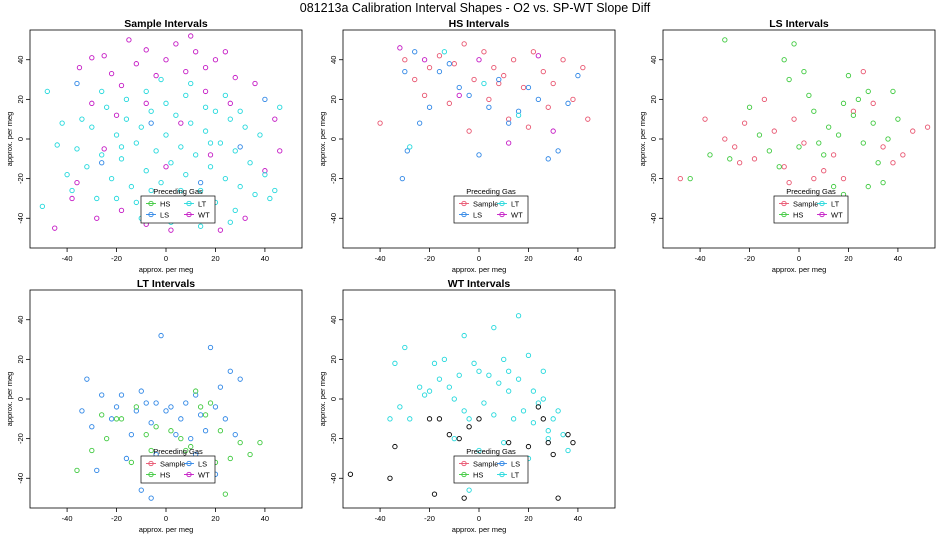 The height and width of the screenshot is (550, 950). What do you see at coordinates (479, 518) in the screenshot?
I see `x-tick-label: 0` at bounding box center [479, 518].